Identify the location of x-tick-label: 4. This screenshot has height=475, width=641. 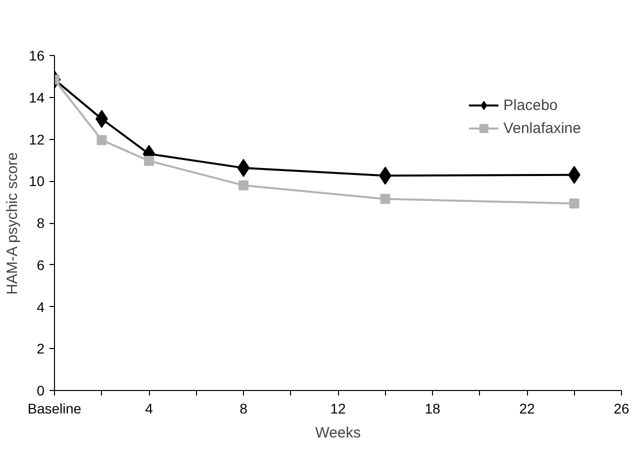
(149, 408).